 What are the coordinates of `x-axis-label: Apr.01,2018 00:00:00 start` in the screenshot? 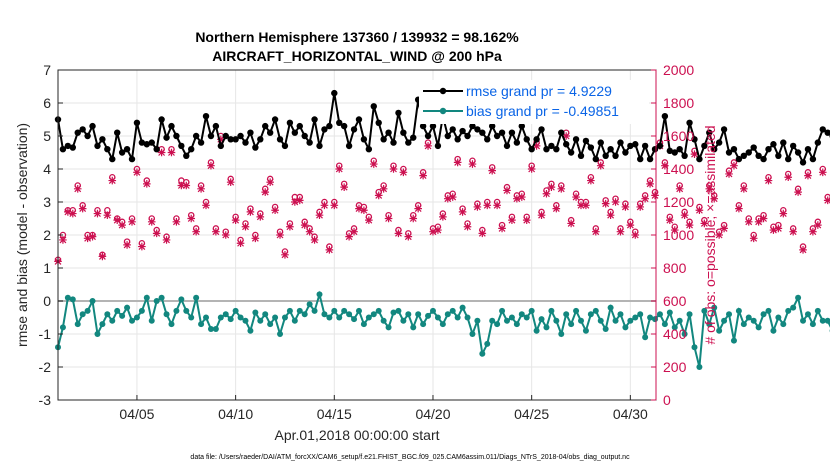 It's located at (356, 435).